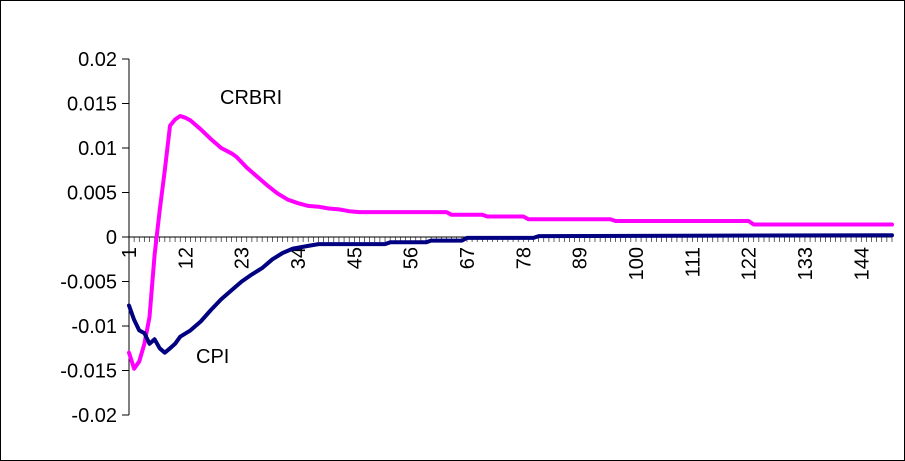 The width and height of the screenshot is (905, 461). What do you see at coordinates (806, 263) in the screenshot?
I see `x-tick-label: 133` at bounding box center [806, 263].